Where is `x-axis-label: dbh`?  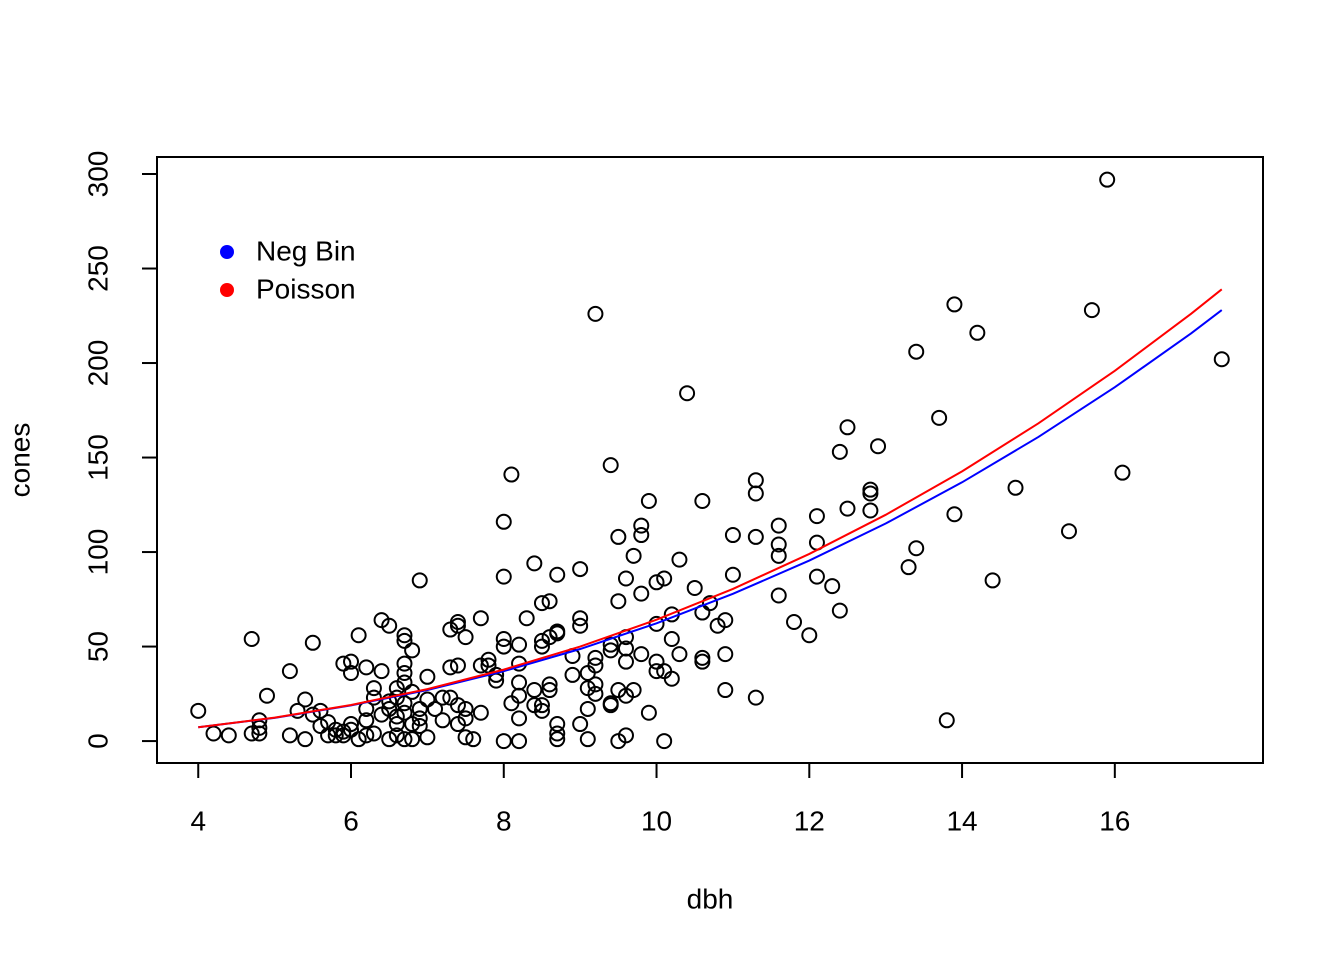 x-axis-label: dbh is located at coordinates (710, 898).